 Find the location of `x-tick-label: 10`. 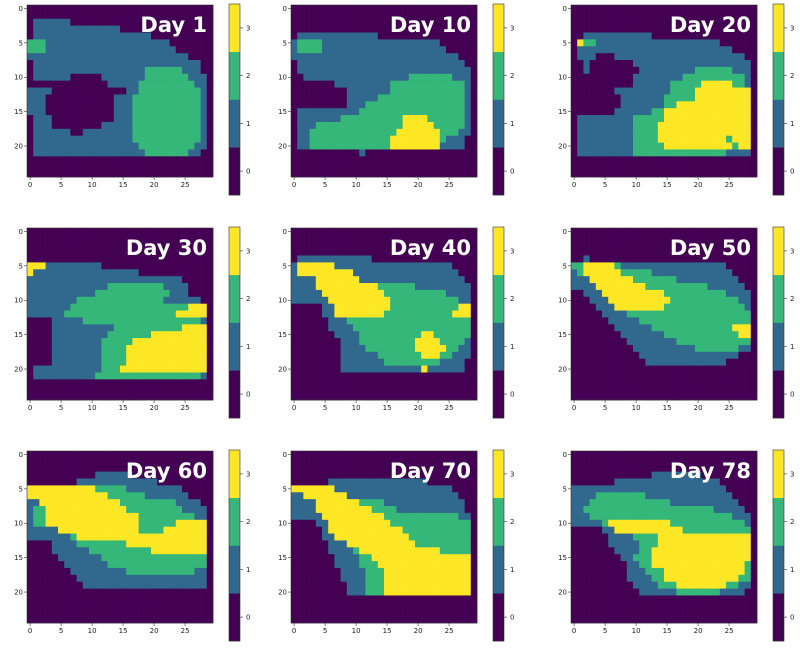

x-tick-label: 10 is located at coordinates (356, 408).